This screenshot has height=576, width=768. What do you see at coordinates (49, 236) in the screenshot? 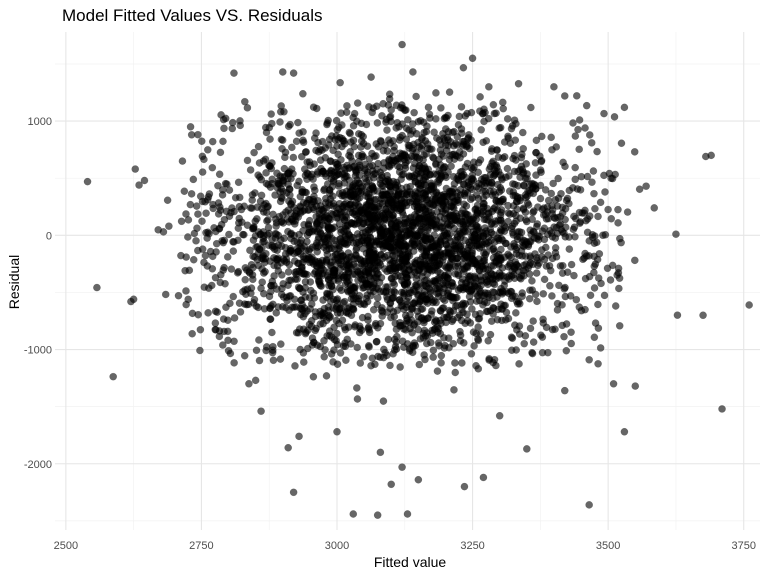
I see `y-tick-label: 0` at bounding box center [49, 236].